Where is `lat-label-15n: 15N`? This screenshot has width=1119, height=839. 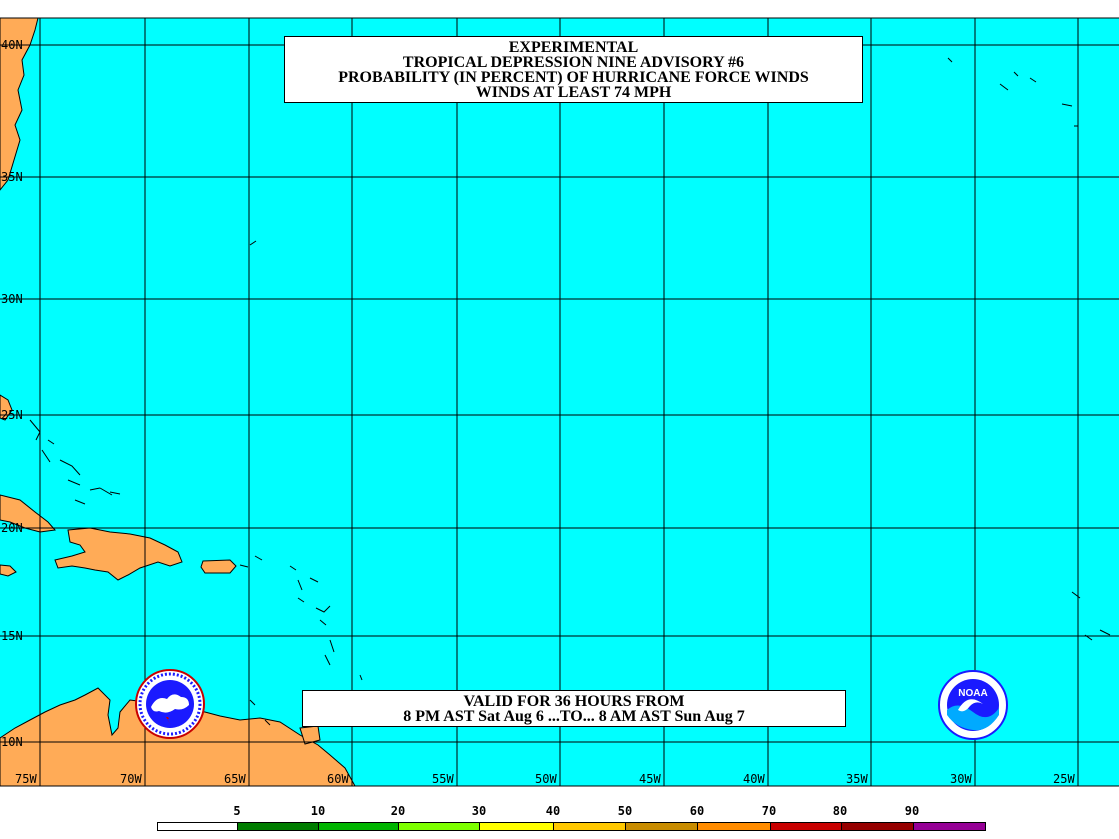 lat-label-15n: 15N is located at coordinates (12, 636).